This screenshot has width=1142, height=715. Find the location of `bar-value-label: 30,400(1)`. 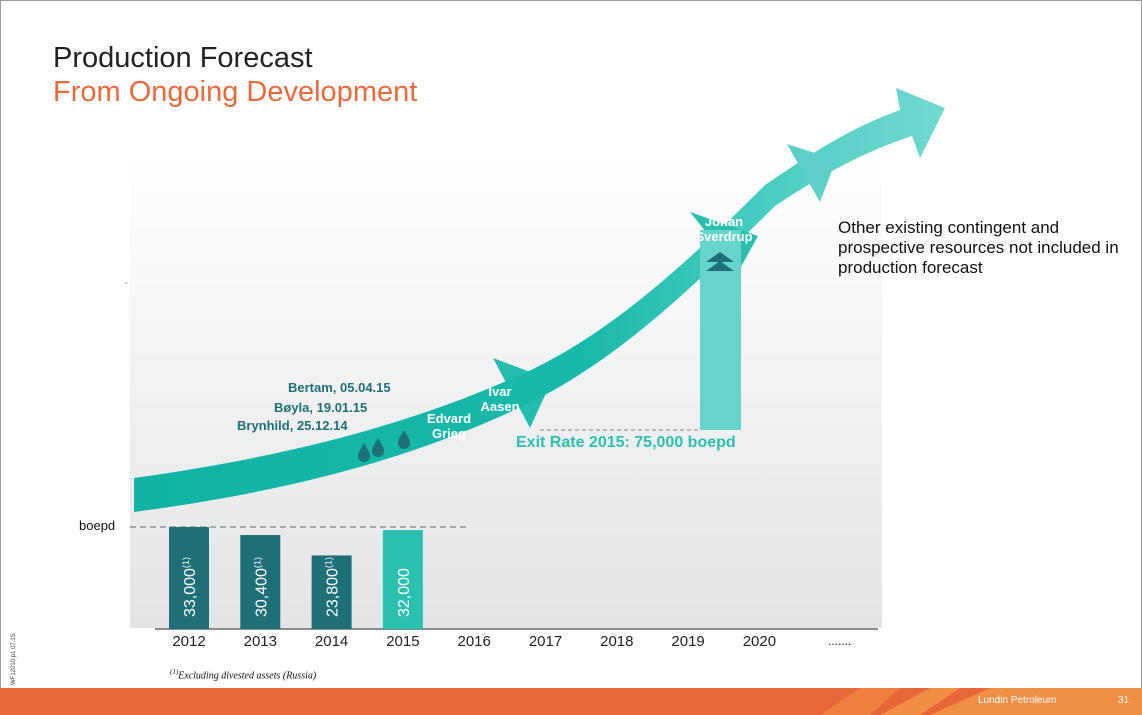

bar-value-label: 30,400(1) is located at coordinates (261, 587).